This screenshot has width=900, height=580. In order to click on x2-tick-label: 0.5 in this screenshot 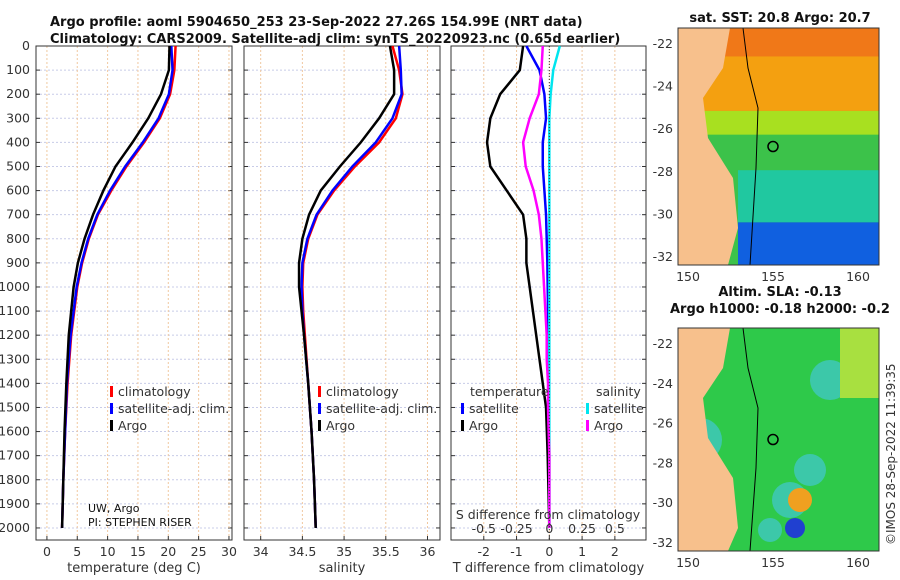, I will do `click(615, 528)`.